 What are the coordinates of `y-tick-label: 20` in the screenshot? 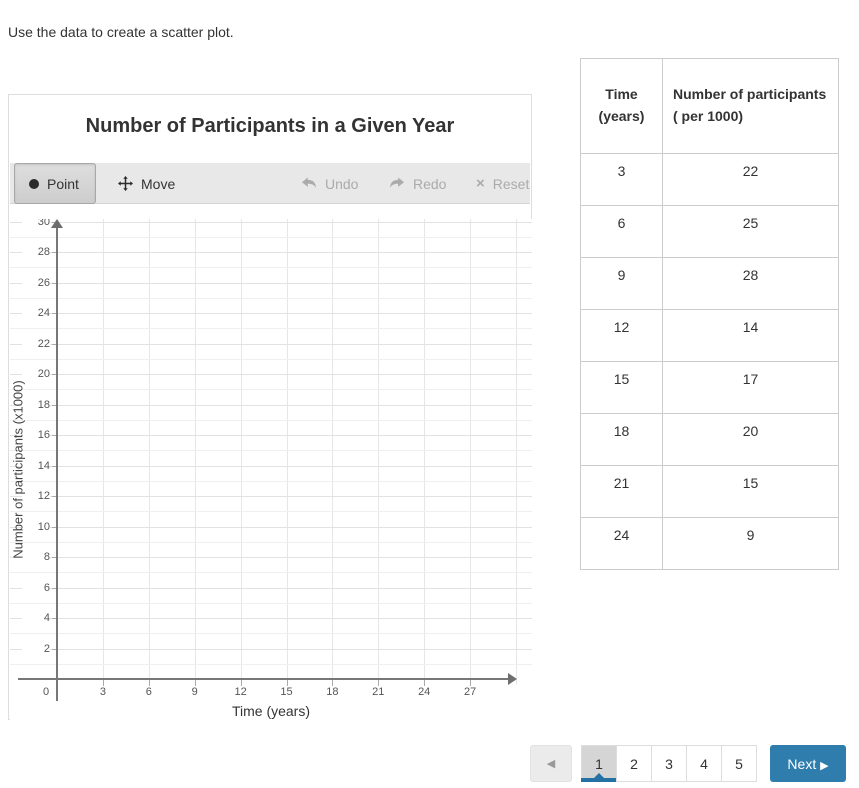 It's located at (36, 374).